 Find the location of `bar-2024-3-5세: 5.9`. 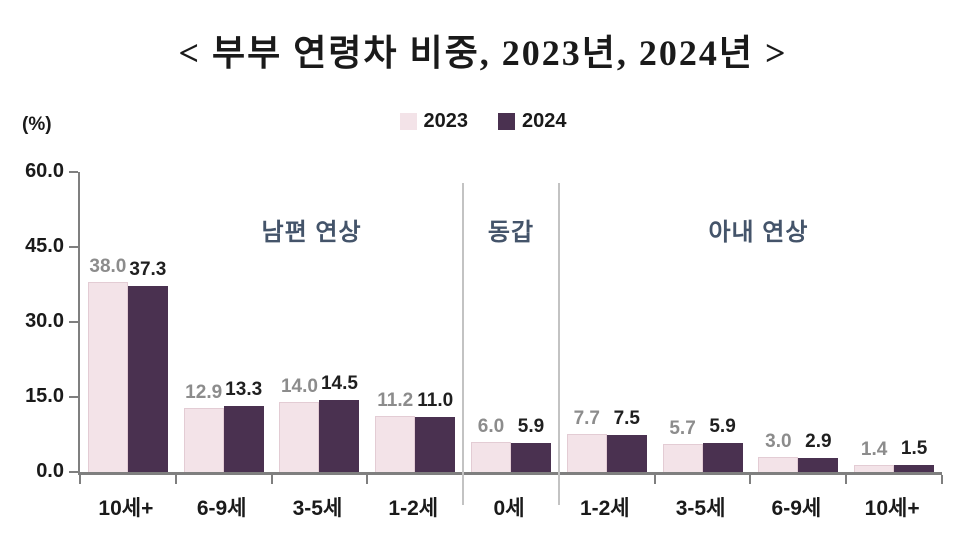

bar-2024-3-5세: 5.9 is located at coordinates (722, 444).